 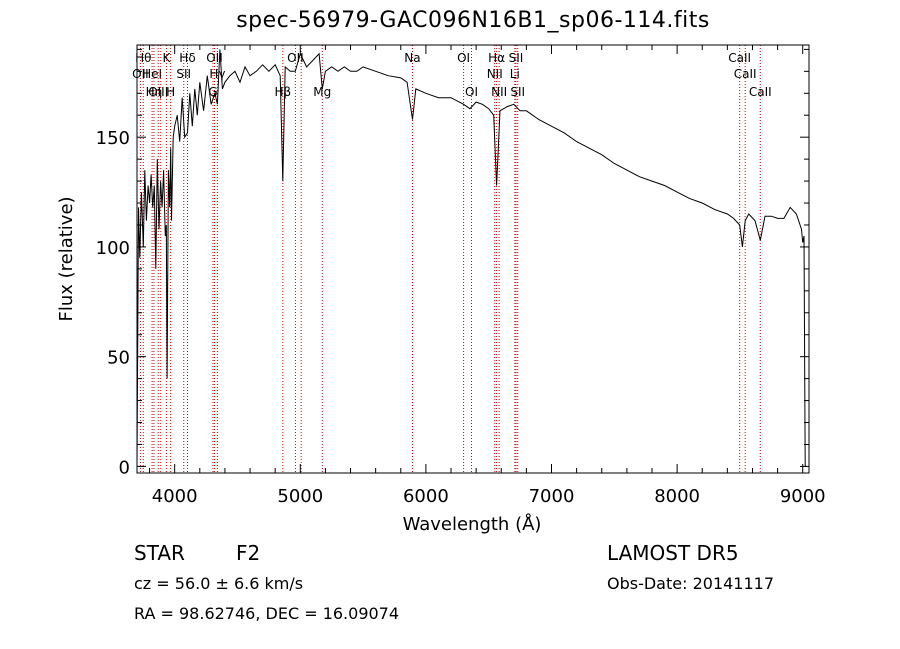 What do you see at coordinates (517, 92) in the screenshot?
I see `marker-label-25: SII` at bounding box center [517, 92].